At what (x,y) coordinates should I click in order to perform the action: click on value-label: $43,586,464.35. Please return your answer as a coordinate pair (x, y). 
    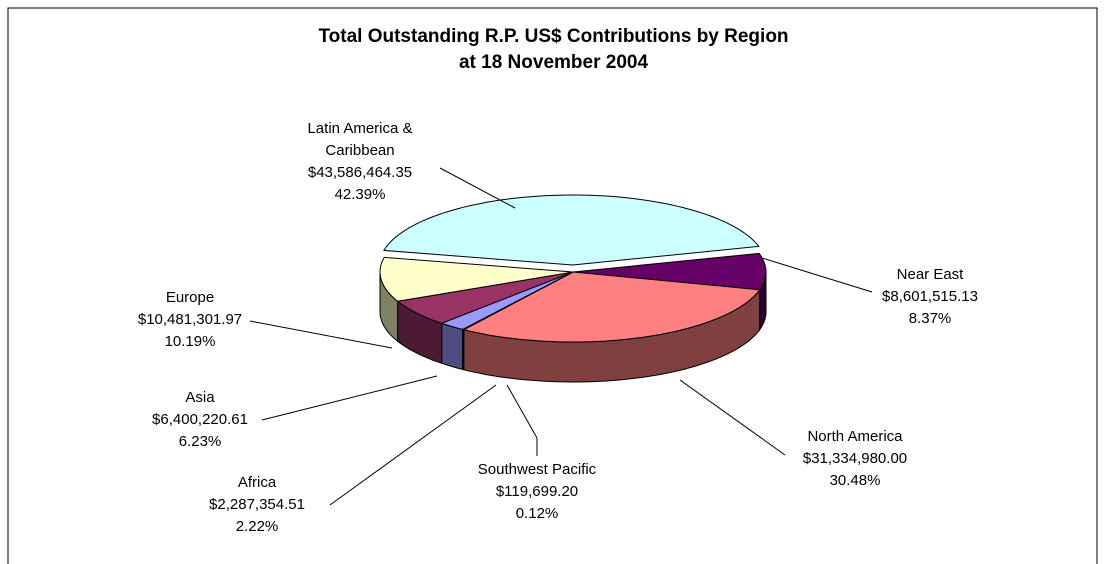
    Looking at the image, I should click on (360, 172).